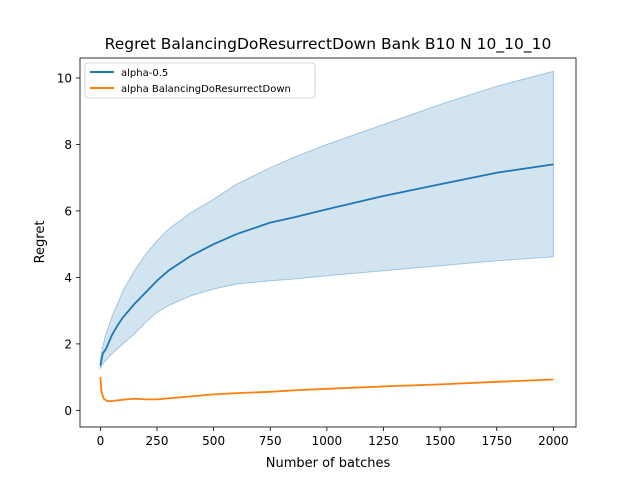 This screenshot has width=640, height=480. I want to click on x-axis-label: Number of batches, so click(328, 463).